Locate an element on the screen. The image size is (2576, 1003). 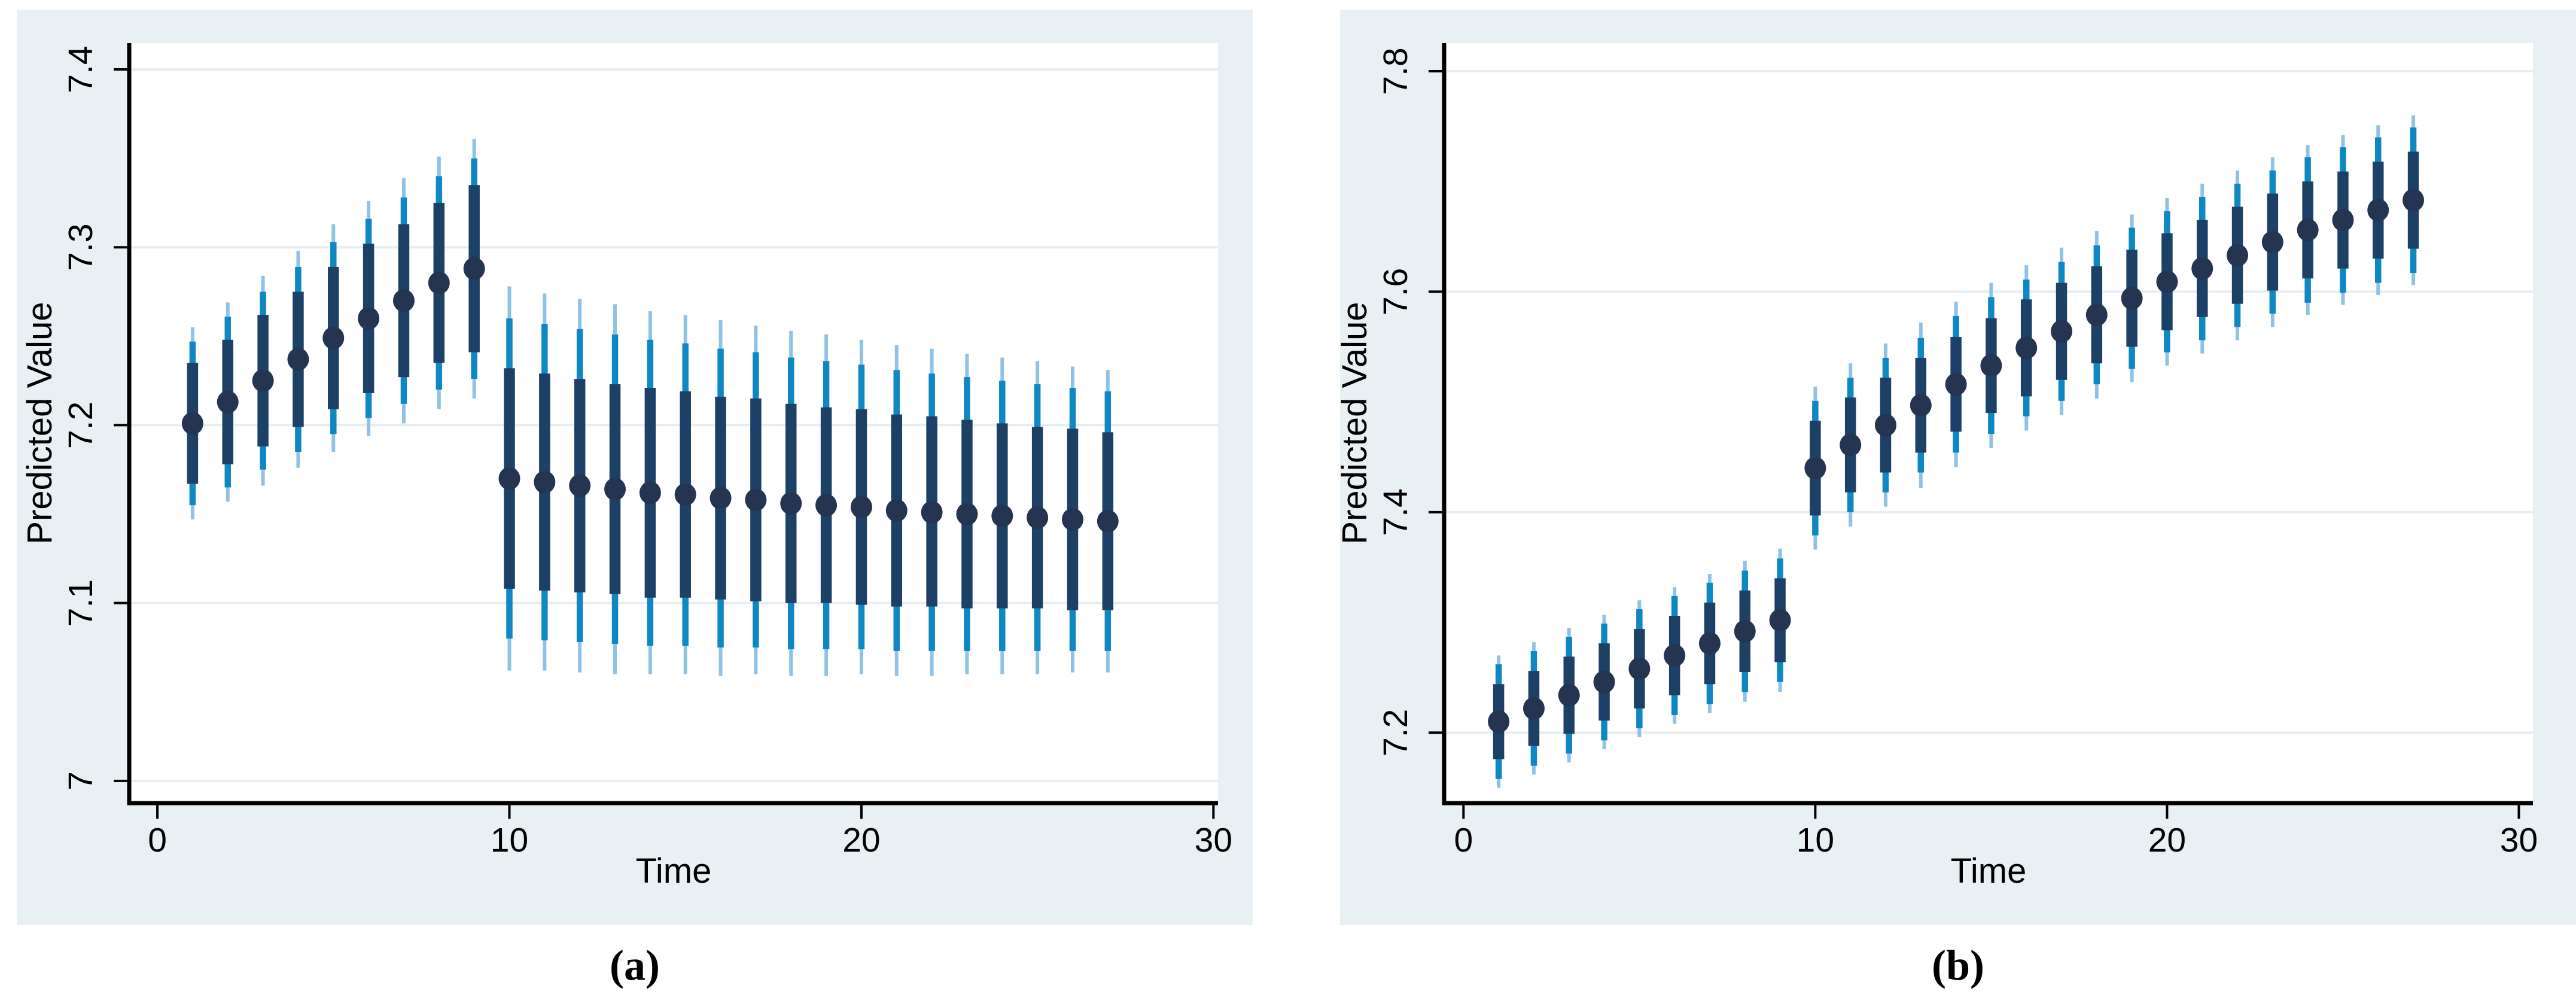
y-tick-label: 7.8 is located at coordinates (1396, 71).